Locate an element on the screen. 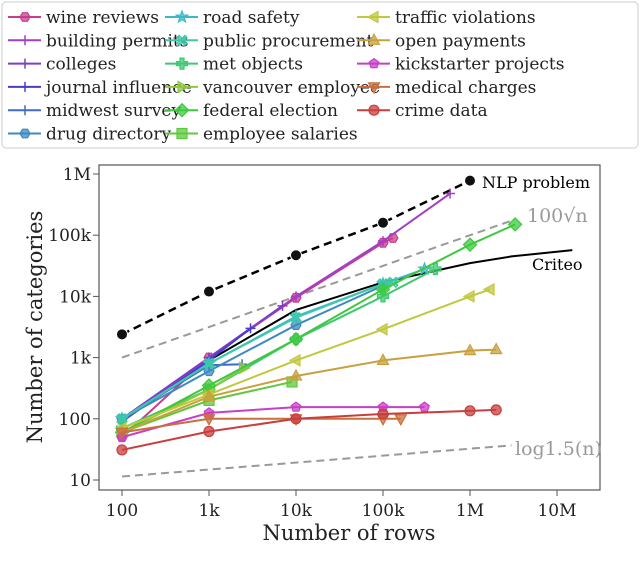  x-tick-label: 1M is located at coordinates (470, 511).